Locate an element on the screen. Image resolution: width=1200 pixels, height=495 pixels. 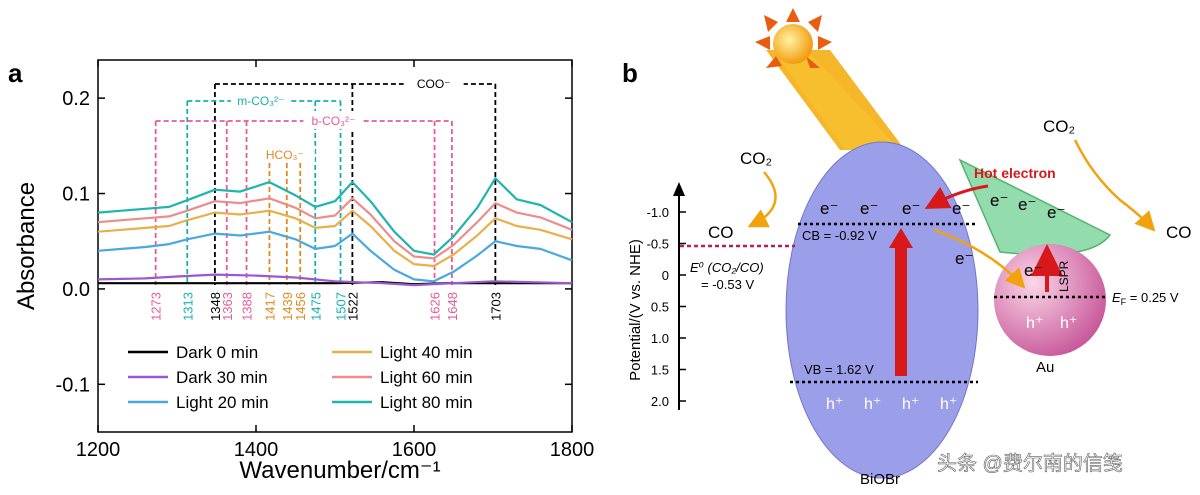
y-tick-label: 0.2 is located at coordinates (76, 99).